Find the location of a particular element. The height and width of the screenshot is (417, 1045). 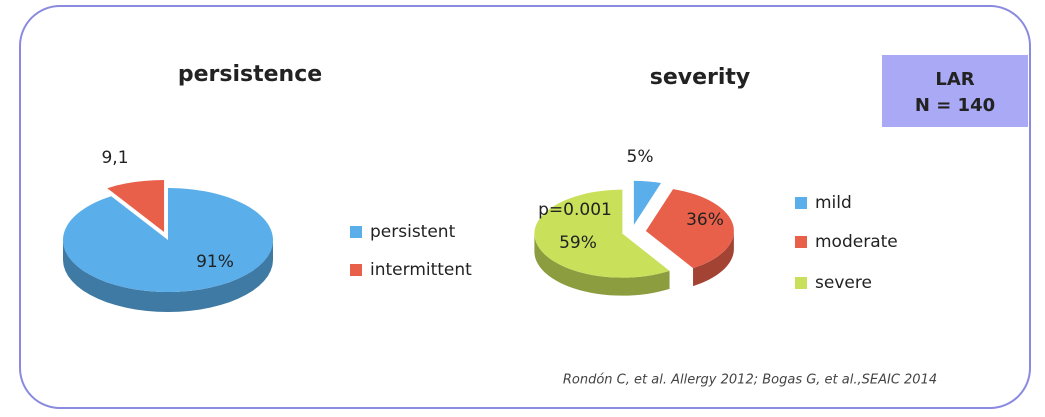

badge-box is located at coordinates (955, 91).